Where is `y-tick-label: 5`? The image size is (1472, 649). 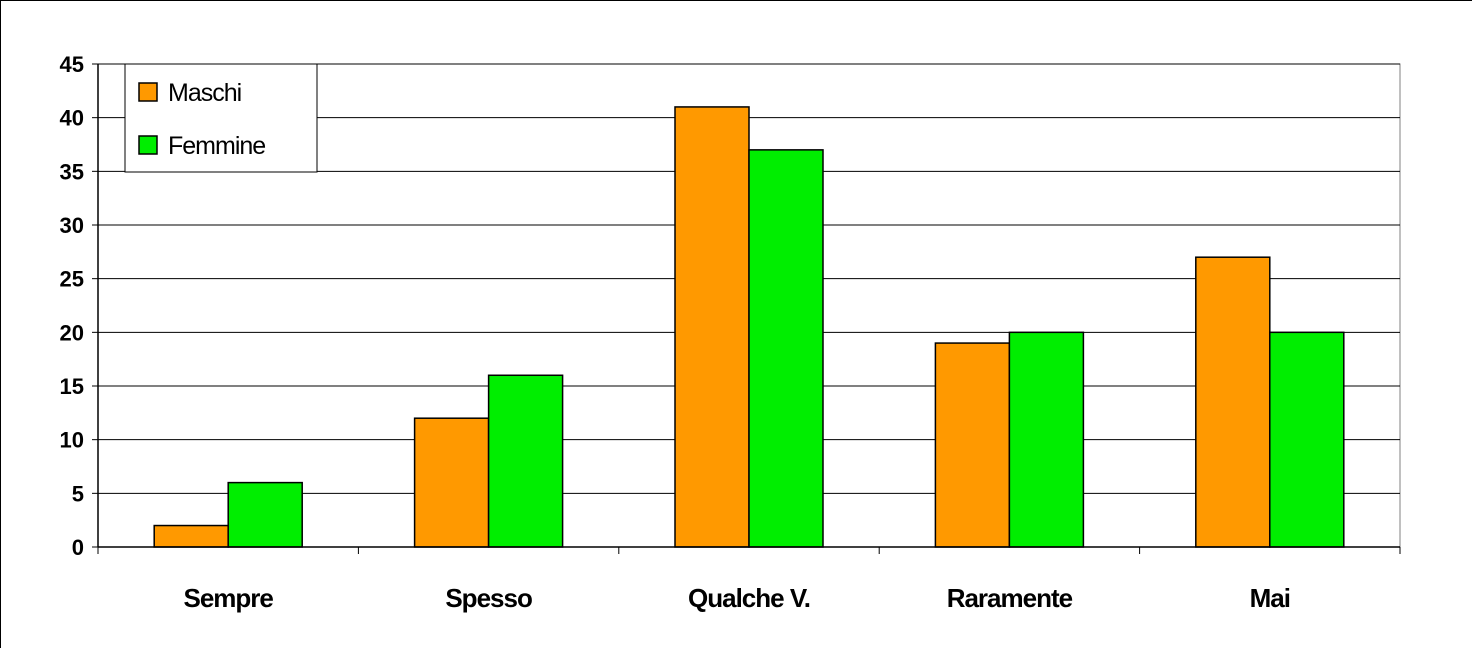
y-tick-label: 5 is located at coordinates (78, 493).